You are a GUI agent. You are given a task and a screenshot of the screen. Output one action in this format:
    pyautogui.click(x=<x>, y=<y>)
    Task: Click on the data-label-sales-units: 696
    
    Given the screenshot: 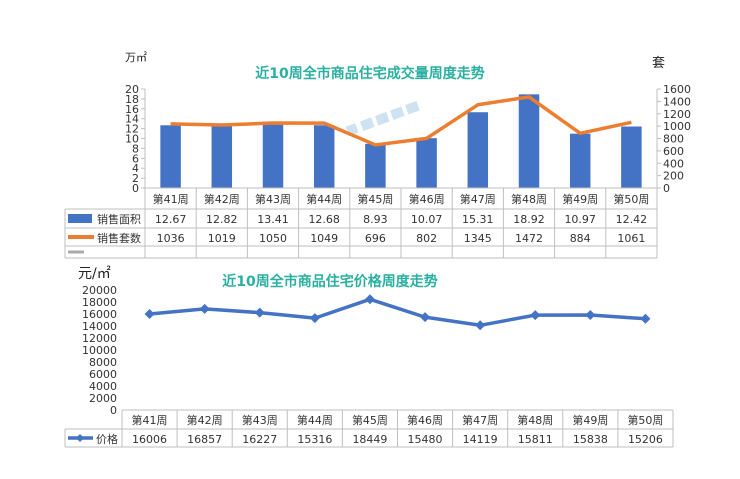 What is the action you would take?
    pyautogui.click(x=375, y=238)
    